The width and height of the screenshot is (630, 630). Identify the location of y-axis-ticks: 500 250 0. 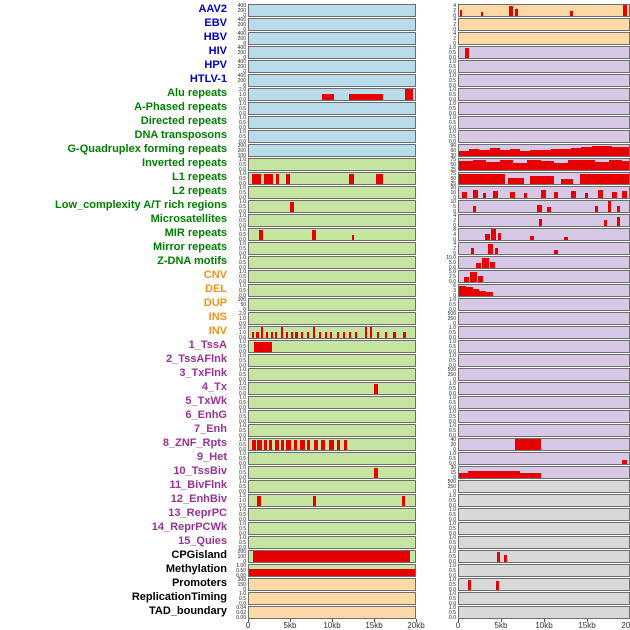
(450, 375).